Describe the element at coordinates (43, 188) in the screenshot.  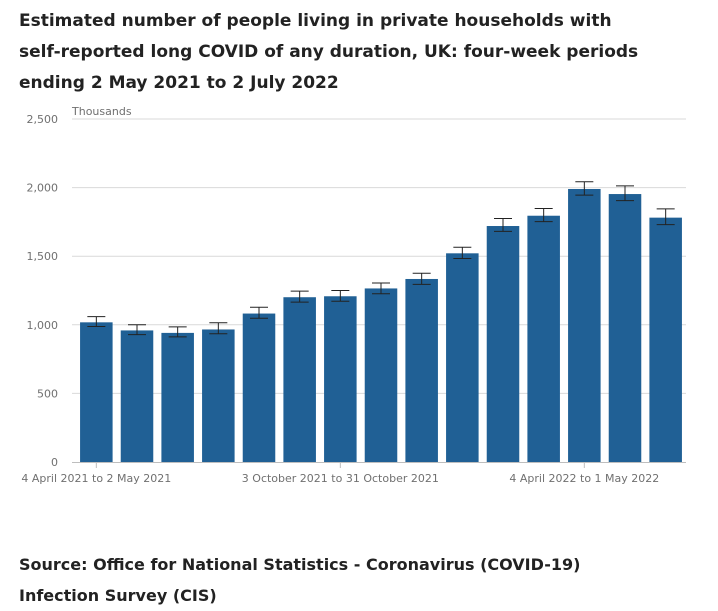
I see `y-tick-label: 2,000` at that location.